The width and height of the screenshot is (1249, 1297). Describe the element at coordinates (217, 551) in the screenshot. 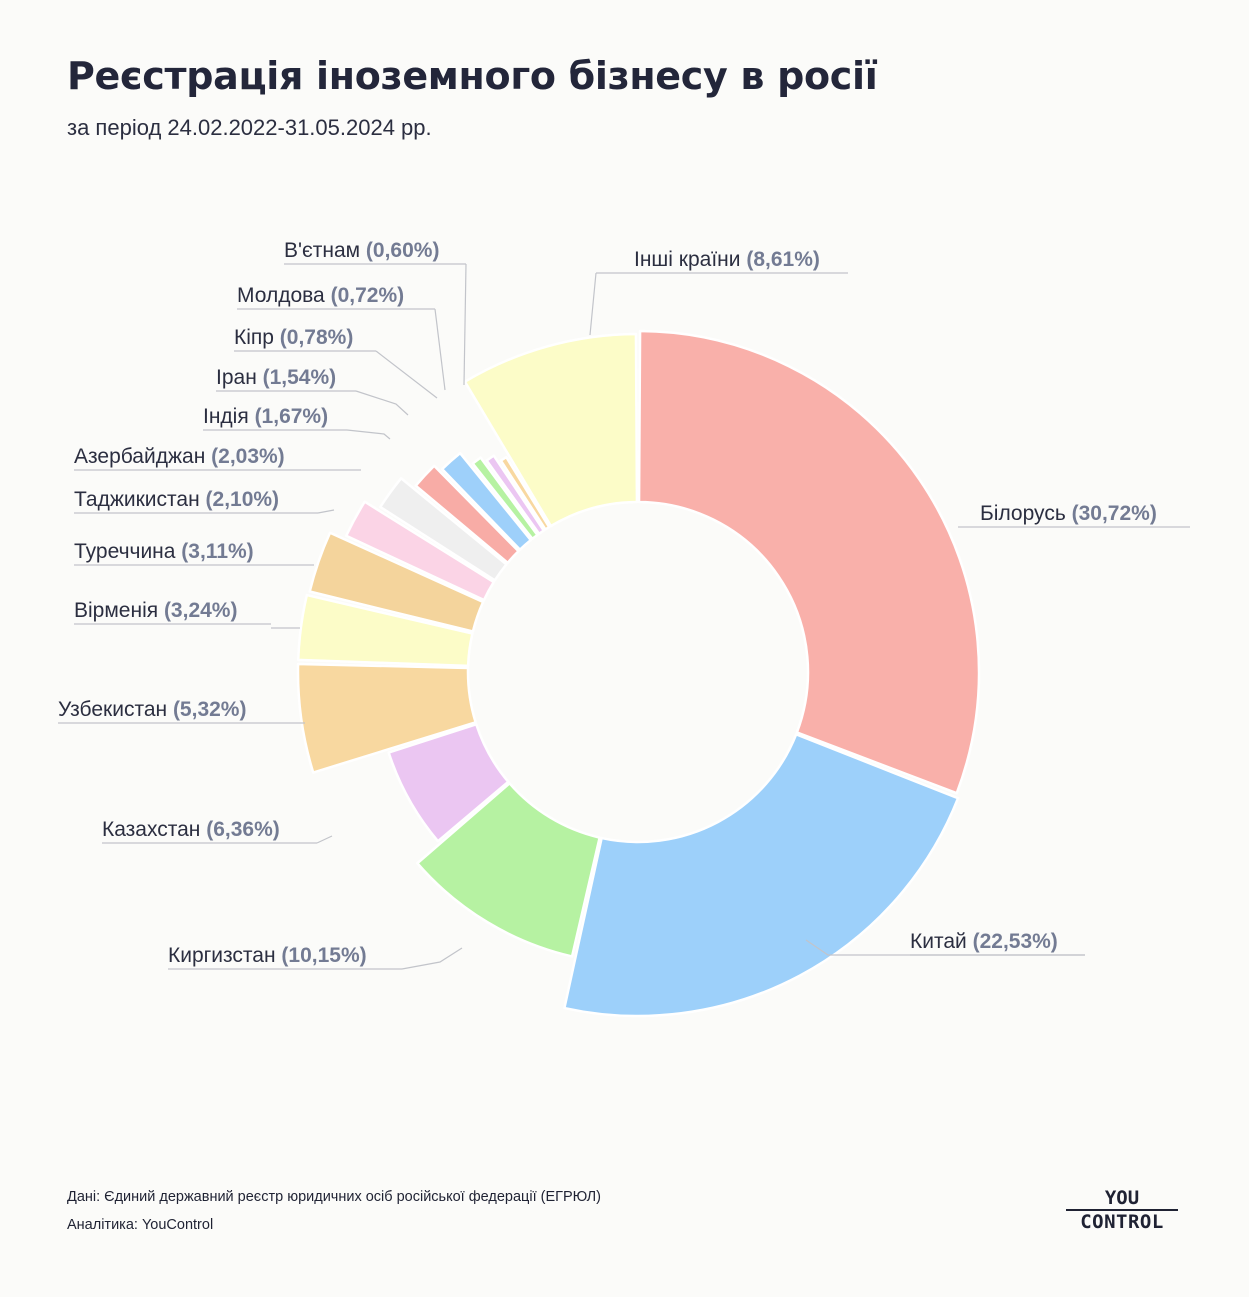

I see `slice-label-percent: (3,11%)` at that location.